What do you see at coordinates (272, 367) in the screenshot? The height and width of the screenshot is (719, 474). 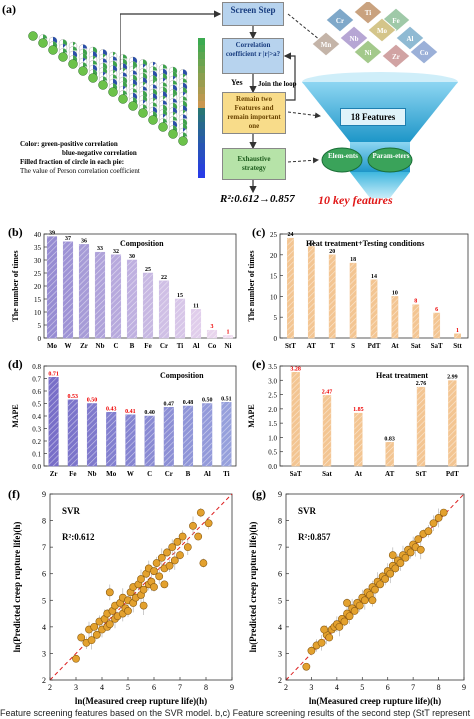 I see `y-tick-label: 3.5` at bounding box center [272, 367].